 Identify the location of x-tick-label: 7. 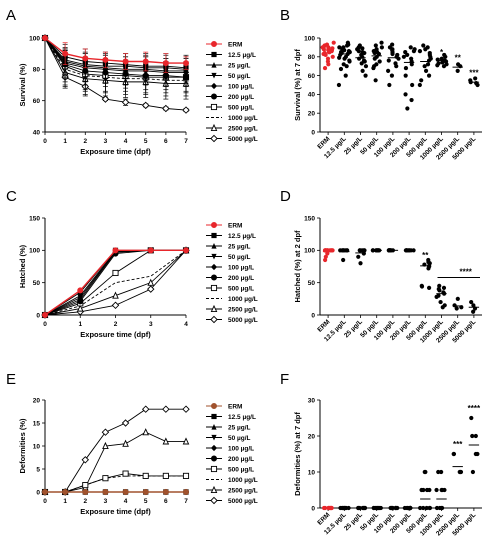
(186, 141).